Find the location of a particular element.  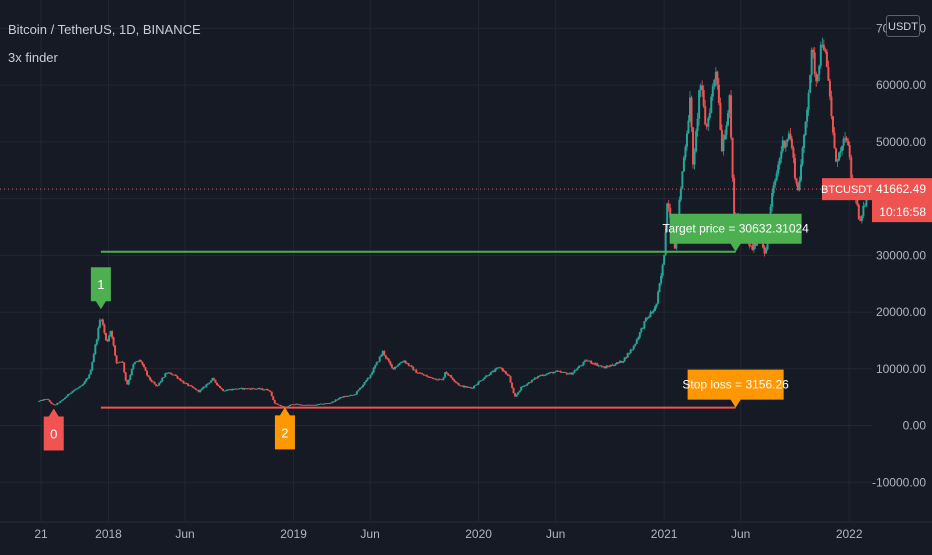

indicator-name: 3x finder is located at coordinates (33, 57).